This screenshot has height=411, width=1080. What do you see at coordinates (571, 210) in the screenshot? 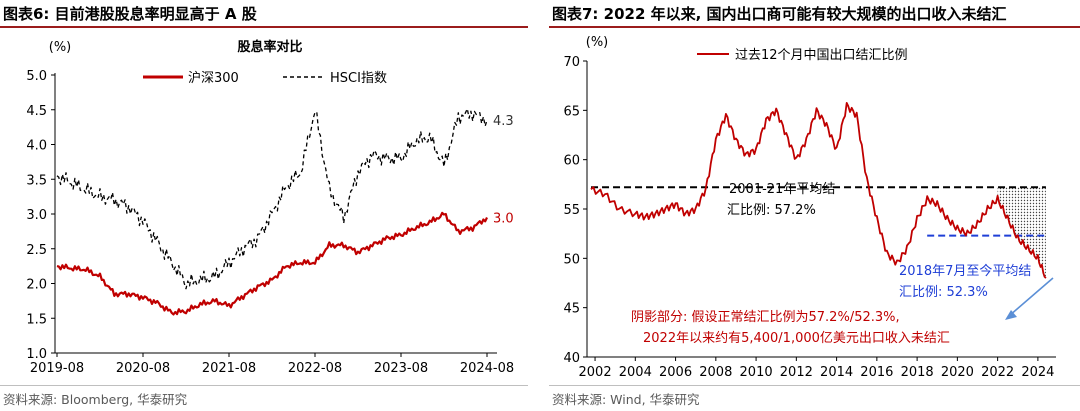
I see `right-y-tick-label: 55` at bounding box center [571, 210].